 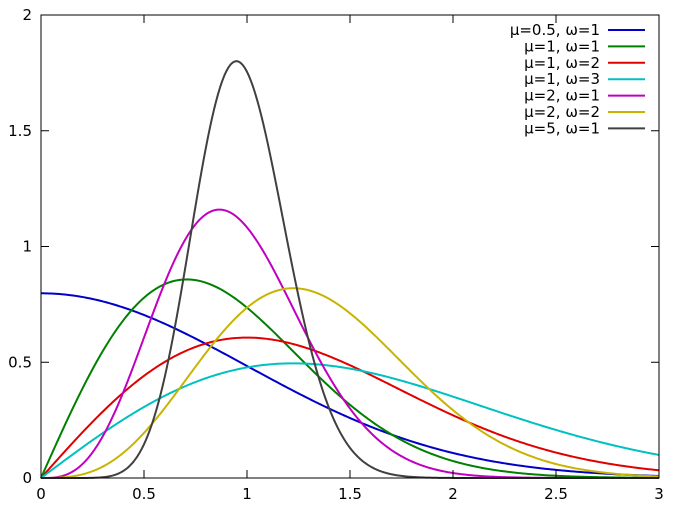 What do you see at coordinates (20, 131) in the screenshot?
I see `y-tick-label: 1.5` at bounding box center [20, 131].